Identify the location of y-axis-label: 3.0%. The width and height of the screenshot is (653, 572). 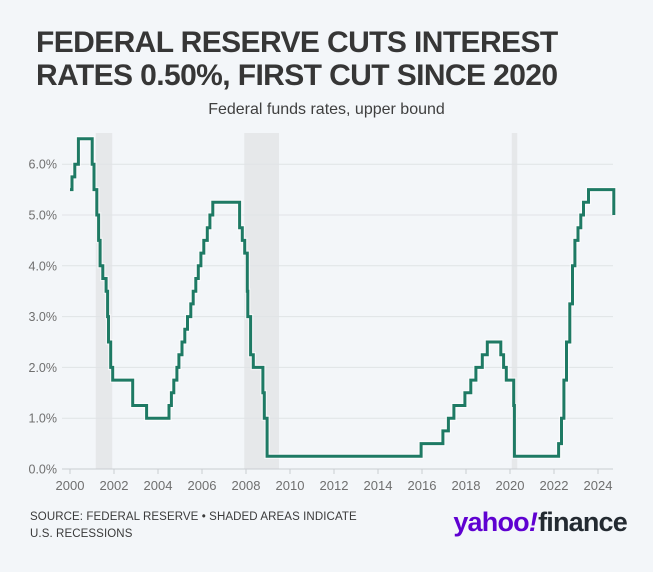
(43, 317).